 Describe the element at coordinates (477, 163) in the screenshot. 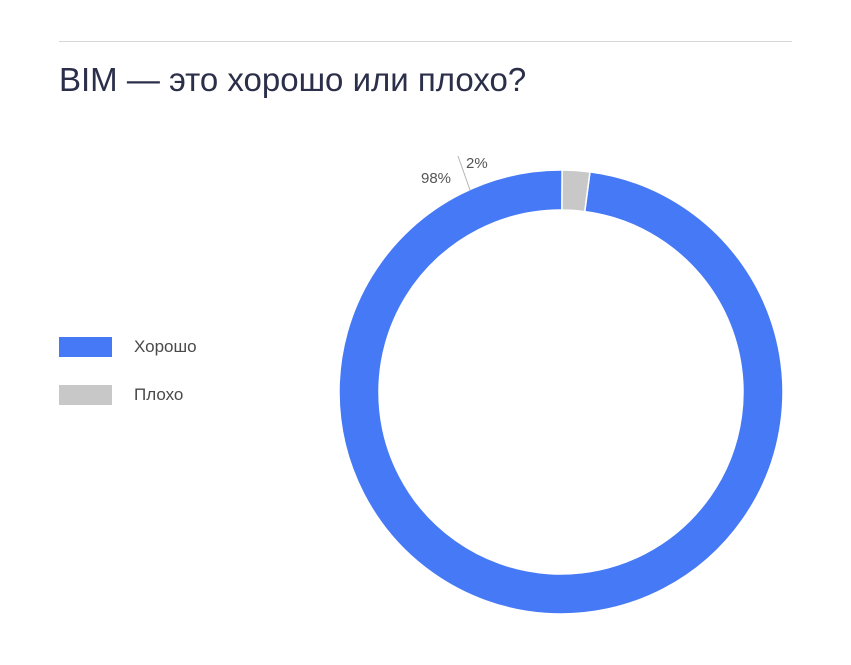

I see `data-label-bad: 2%` at that location.